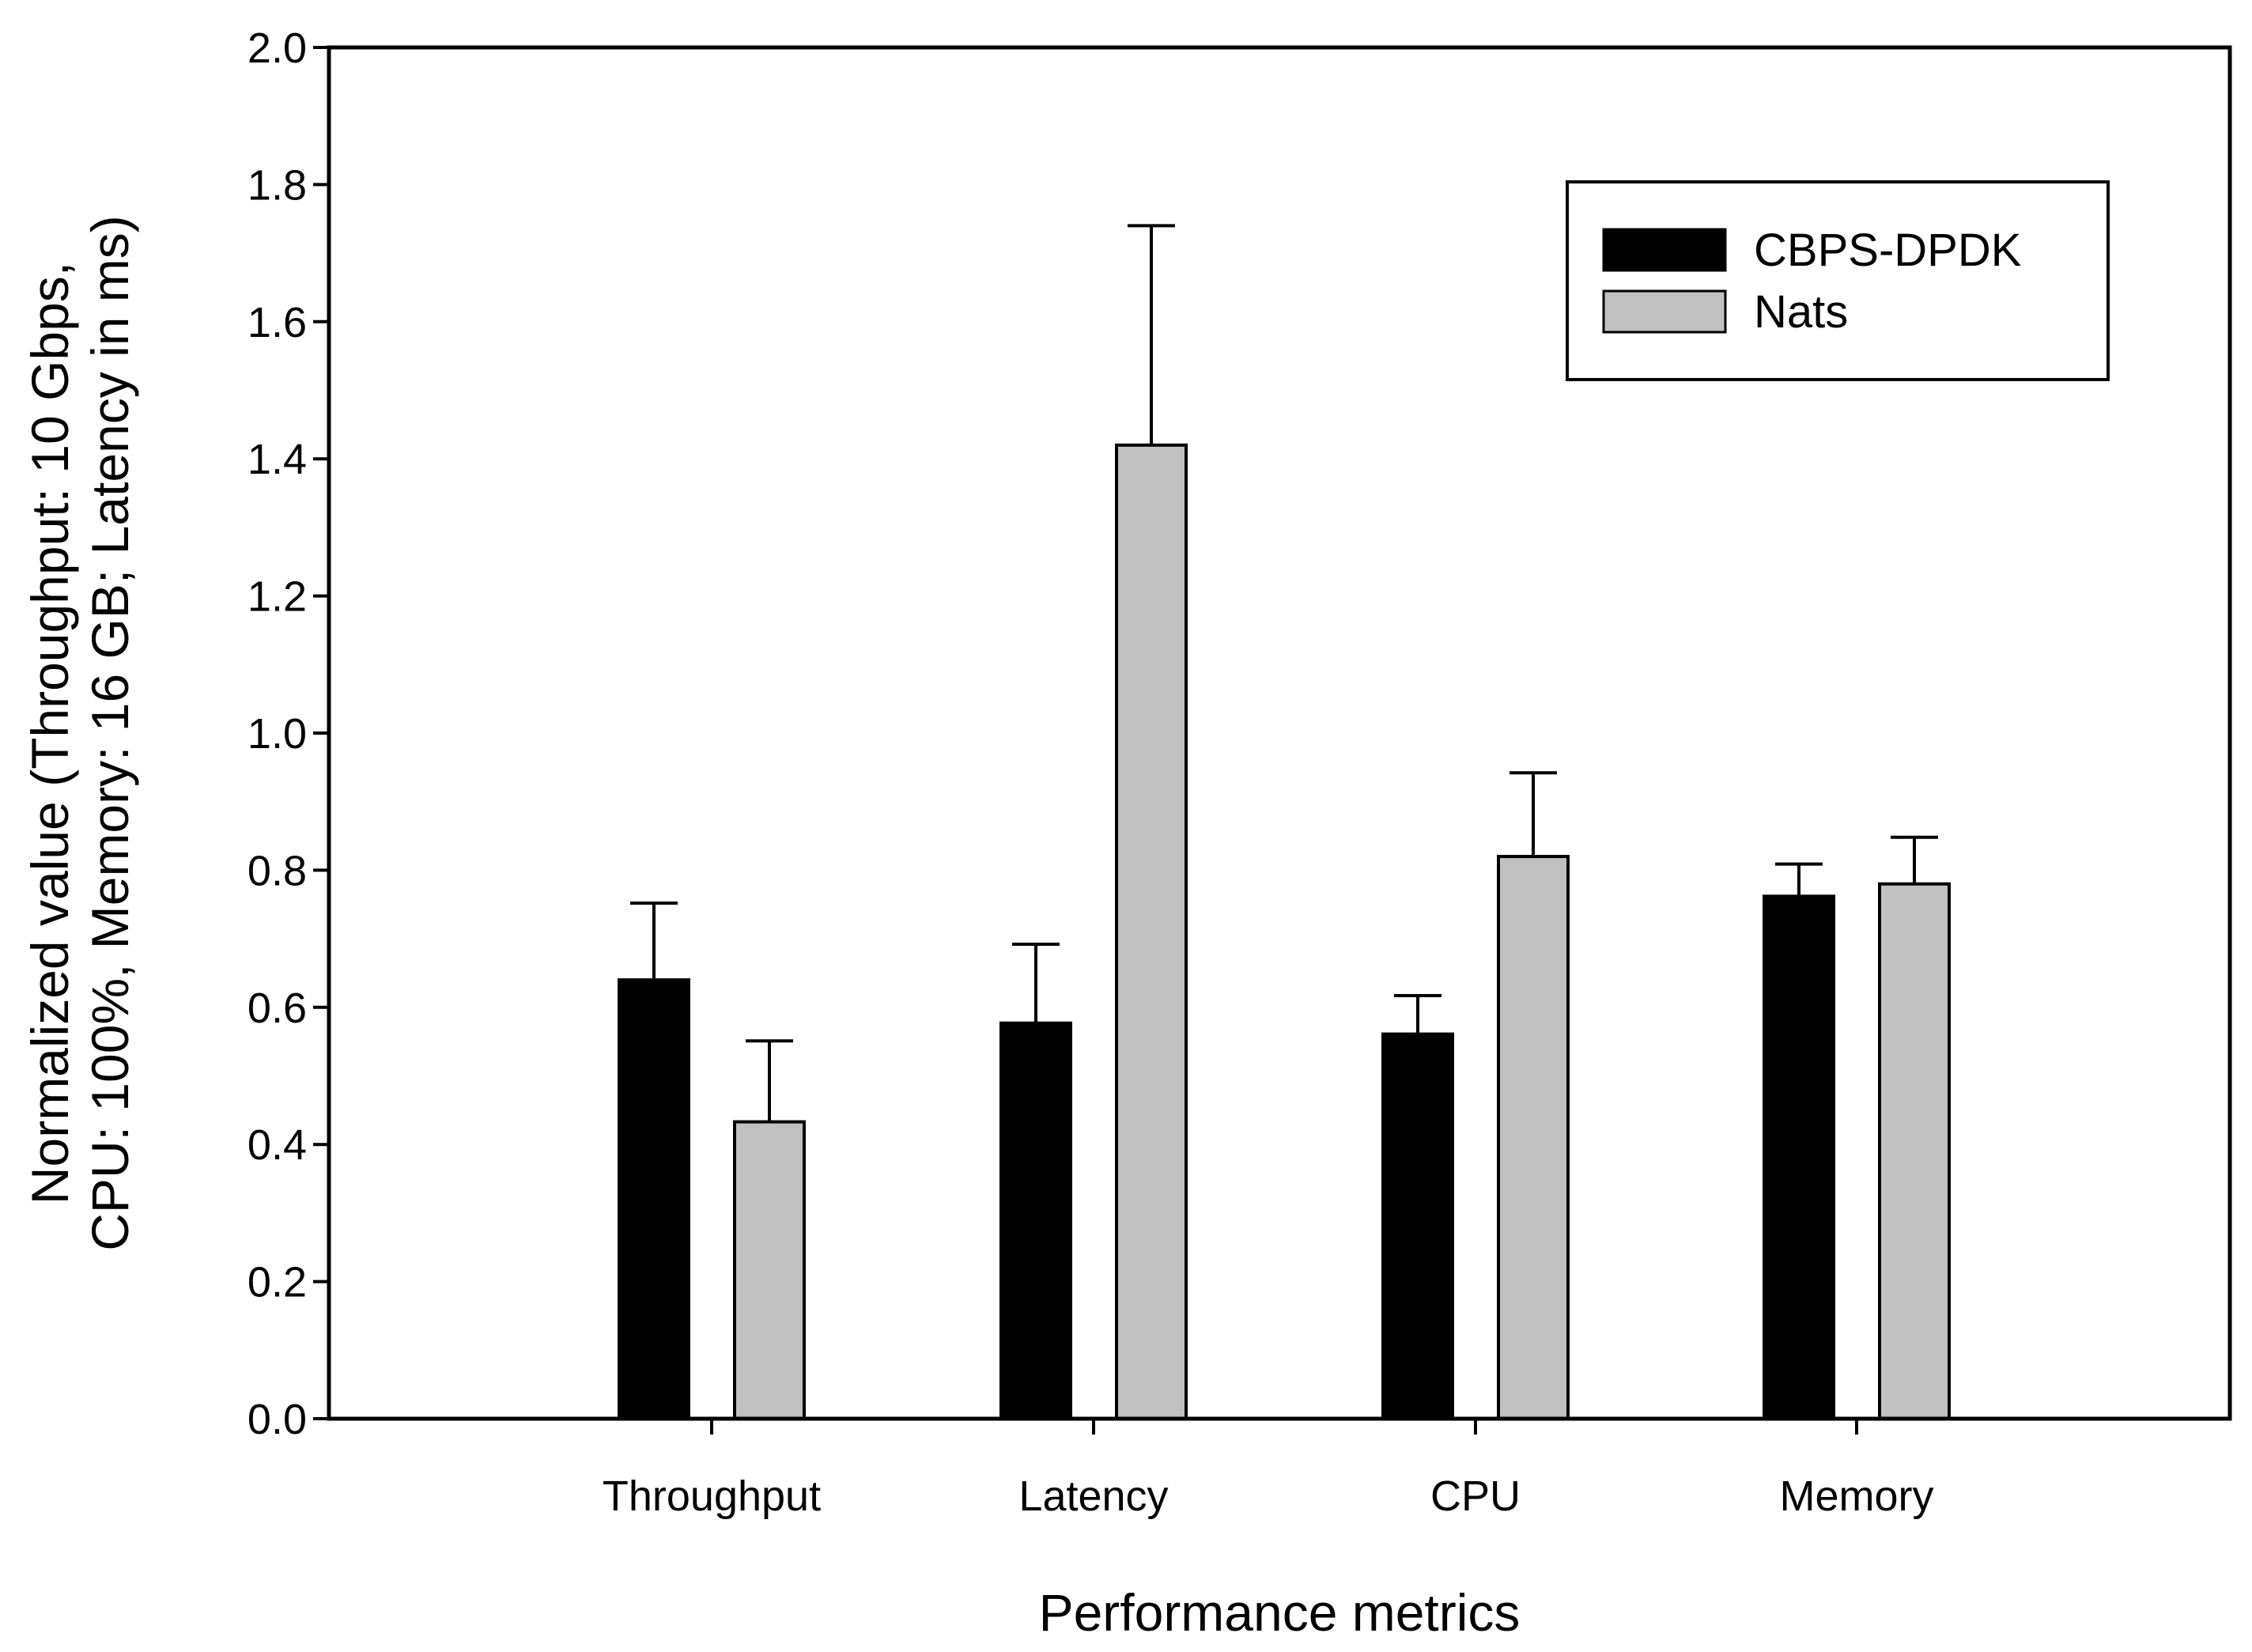  I want to click on y-tick-label-1-8: 1.8, so click(277, 185).